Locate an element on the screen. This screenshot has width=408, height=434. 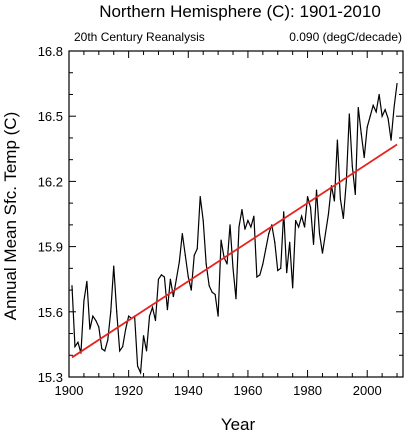
y-tick-label: 16.5 is located at coordinates (50, 116).